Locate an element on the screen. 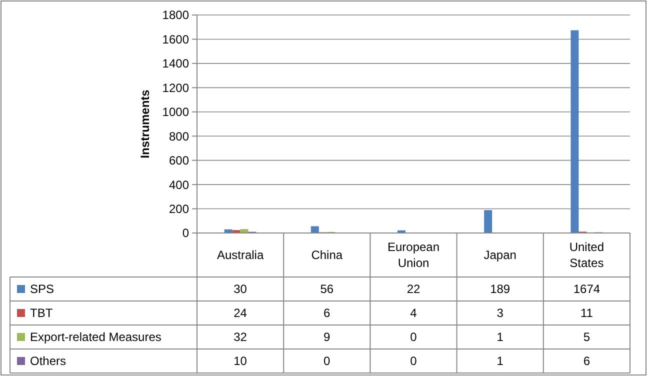 This screenshot has height=377, width=648. legend-label: TBT is located at coordinates (42, 313).